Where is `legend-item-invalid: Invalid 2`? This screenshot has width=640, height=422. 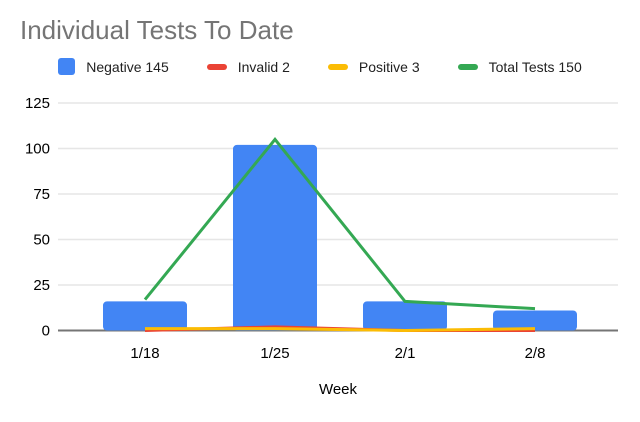 legend-item-invalid: Invalid 2 is located at coordinates (248, 66).